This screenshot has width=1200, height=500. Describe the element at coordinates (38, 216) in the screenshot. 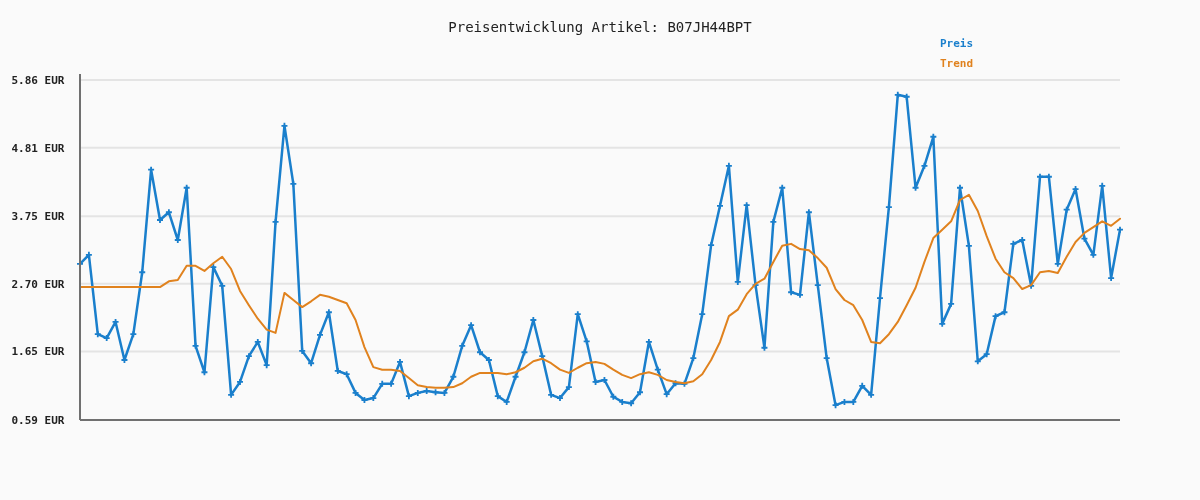

I see `y-tick-label: 3.75 EUR` at that location.